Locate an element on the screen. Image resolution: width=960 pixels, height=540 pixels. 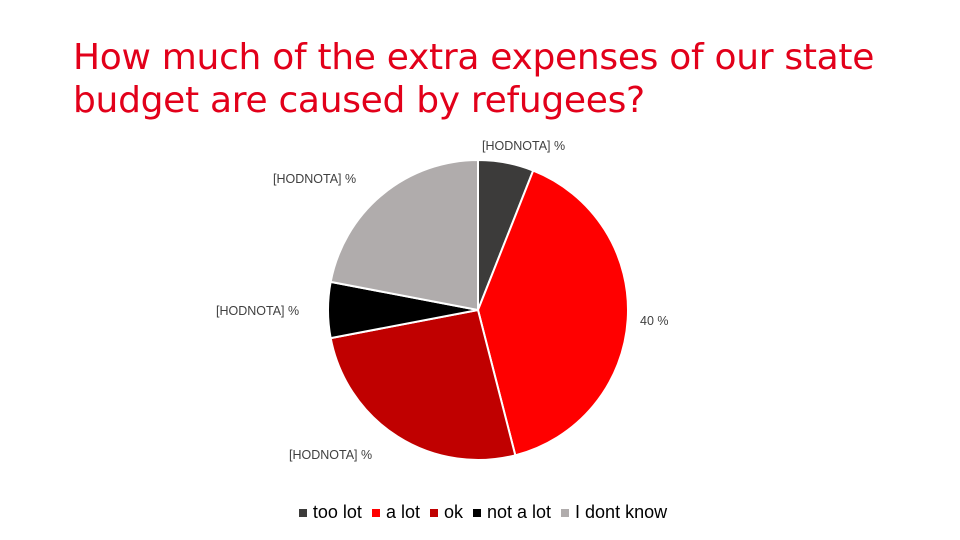
chart-legend: too lot a lot ok not a lot I dont know is located at coordinates (481, 512).